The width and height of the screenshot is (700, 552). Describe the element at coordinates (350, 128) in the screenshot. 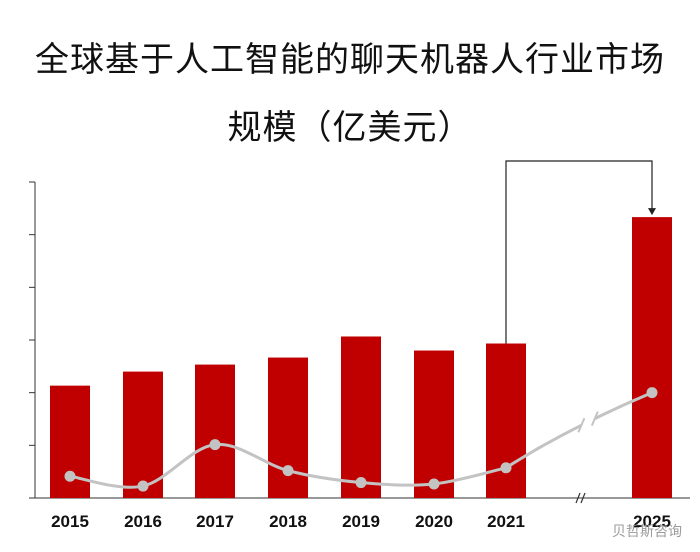

I see `chart-title-line-2: 规模（亿美元）` at that location.